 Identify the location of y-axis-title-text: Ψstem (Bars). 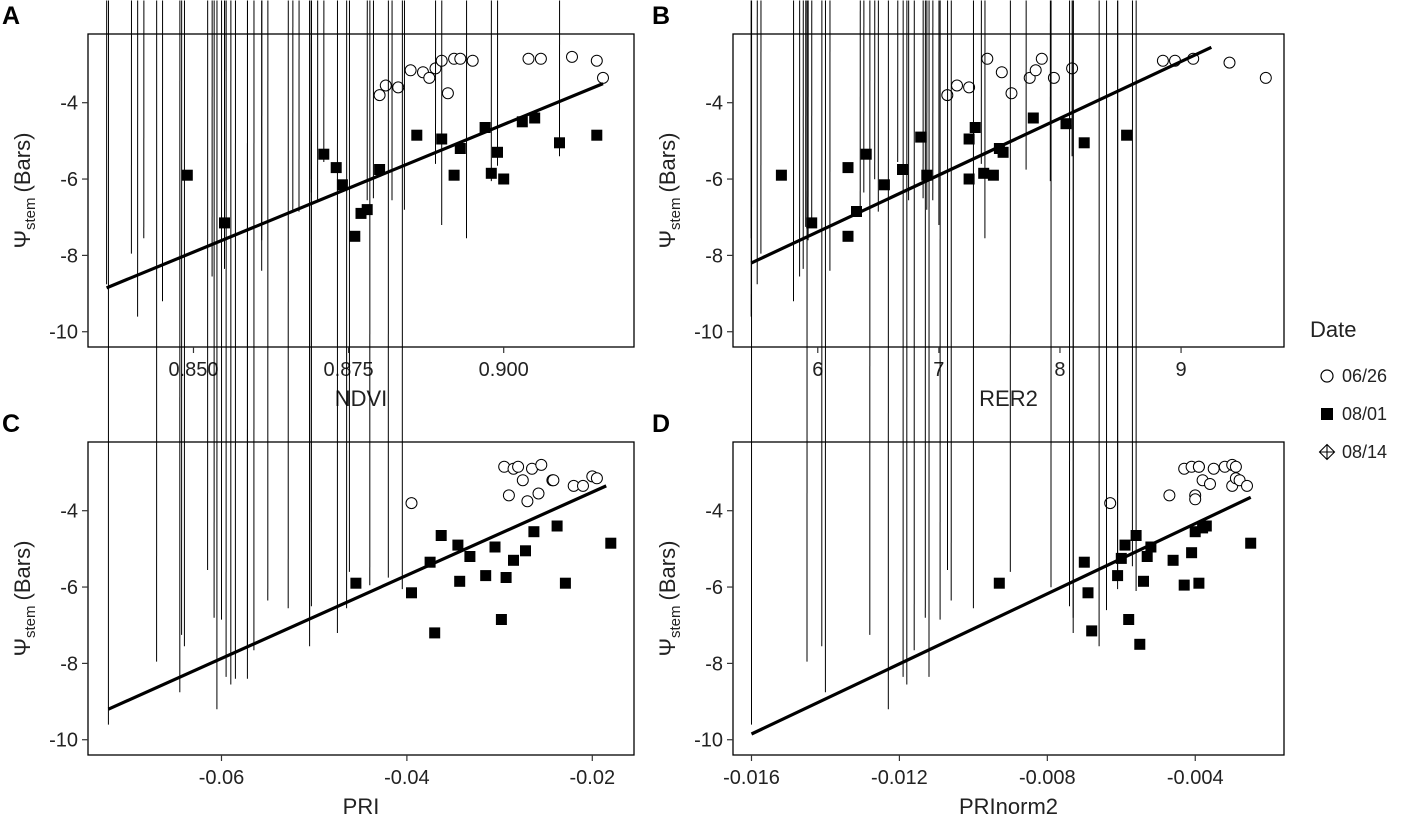
(24, 191).